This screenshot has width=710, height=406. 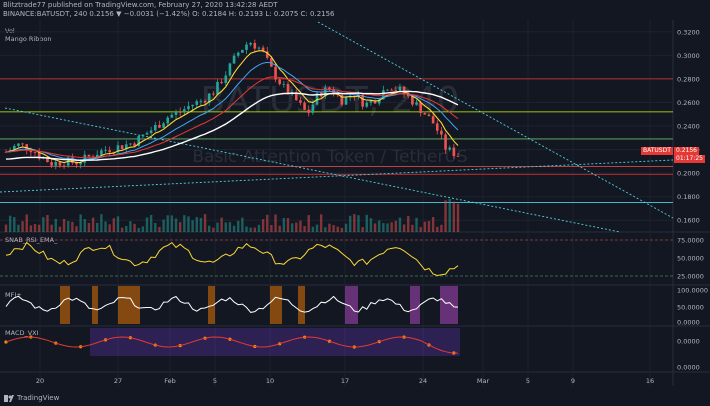 I want to click on tradingview-footer: TradingView, so click(x=31, y=398).